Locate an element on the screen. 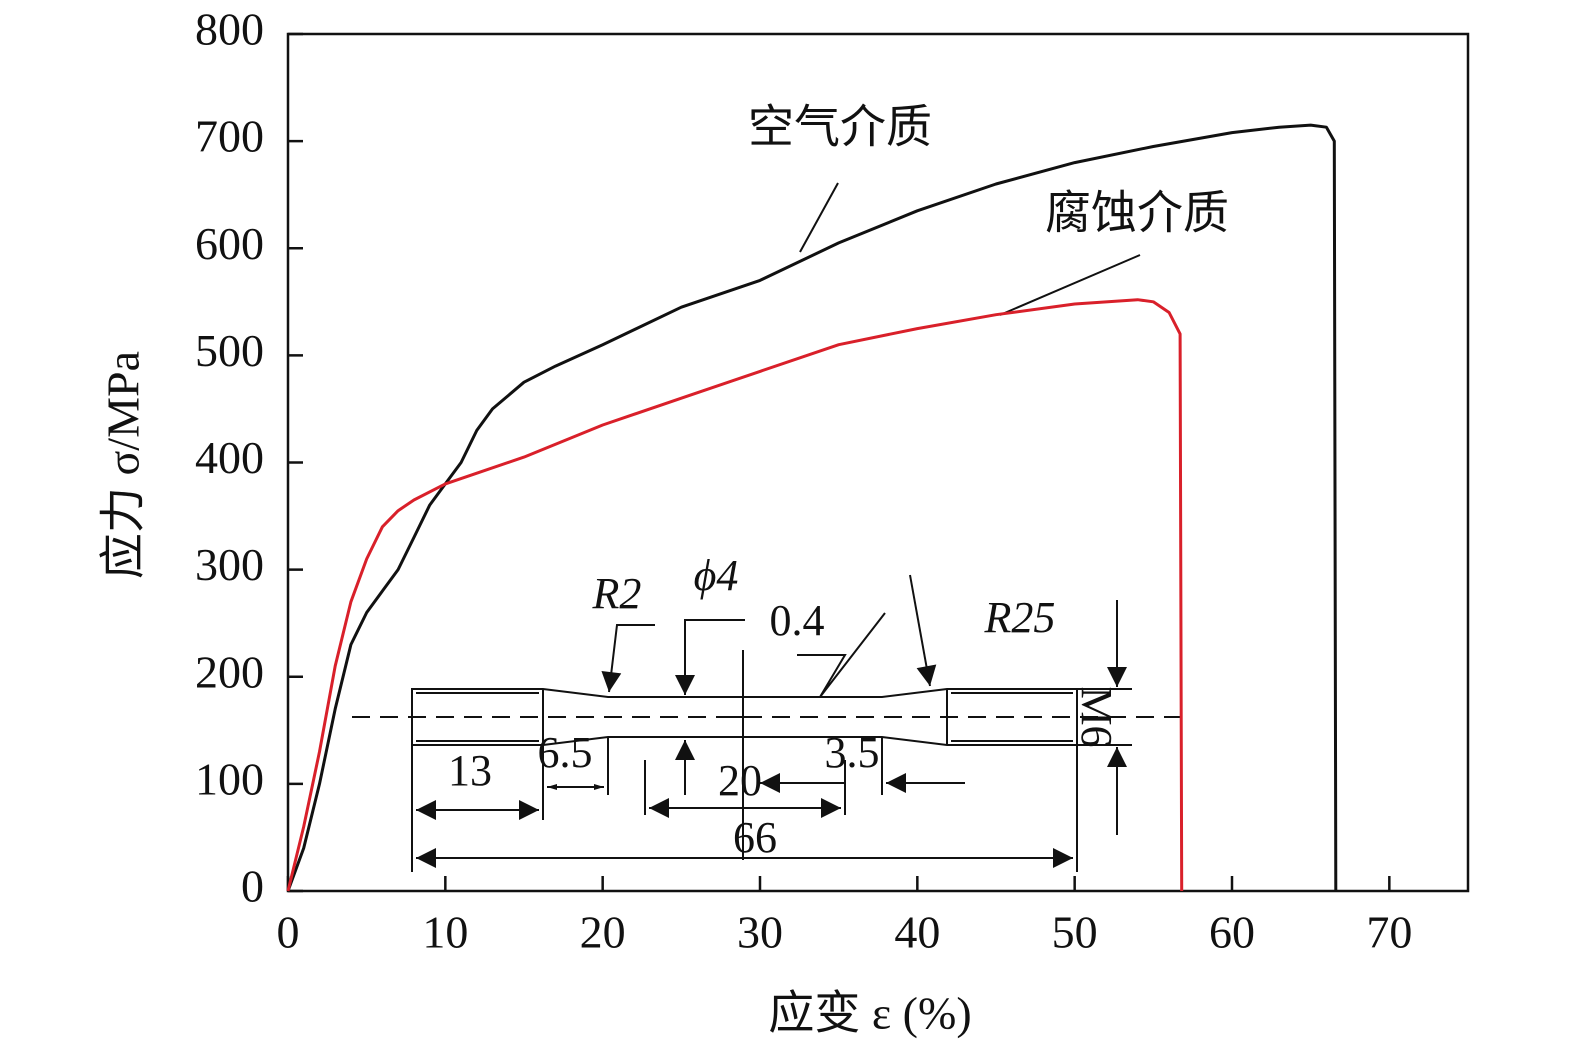  y-tick-label: 200 is located at coordinates (229, 671).